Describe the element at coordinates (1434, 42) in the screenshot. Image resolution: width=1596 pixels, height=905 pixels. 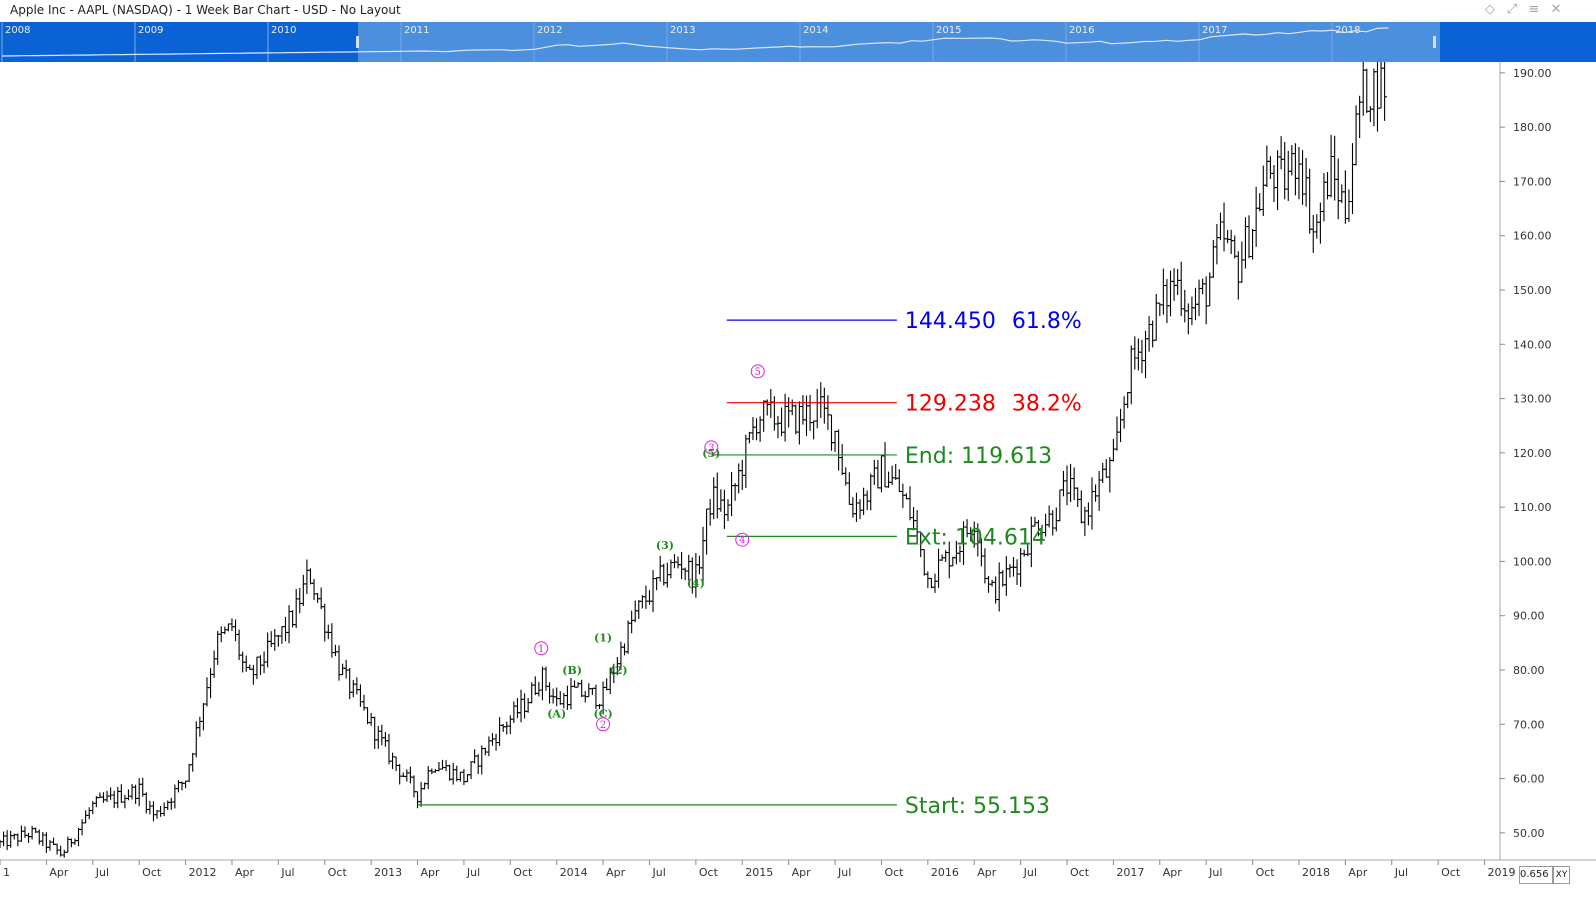
I see `navigator-right-handle` at that location.